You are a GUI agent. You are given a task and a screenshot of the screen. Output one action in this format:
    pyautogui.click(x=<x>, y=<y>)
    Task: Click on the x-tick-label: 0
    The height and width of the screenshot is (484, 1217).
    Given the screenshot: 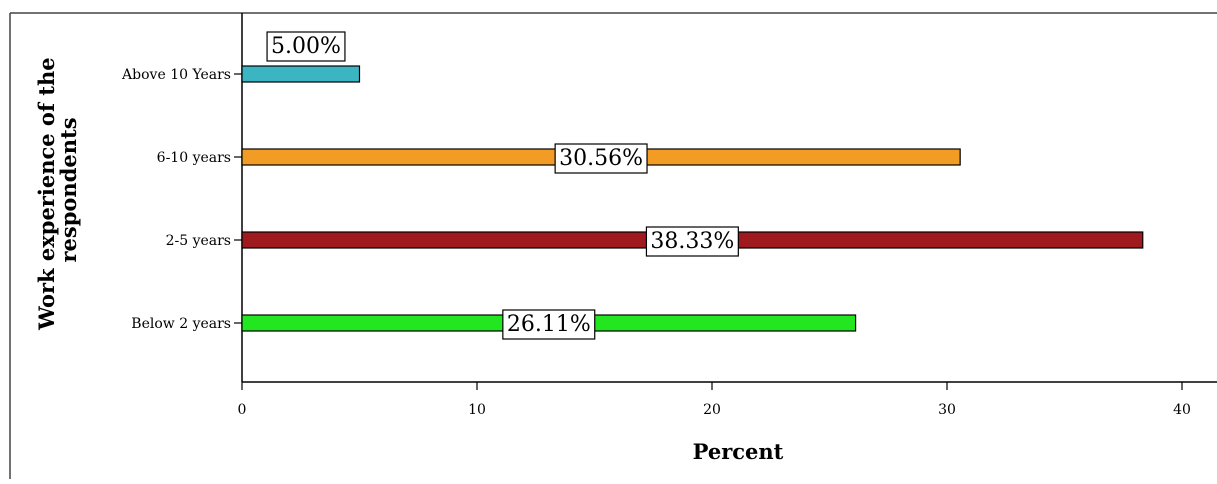 What is the action you would take?
    pyautogui.click(x=242, y=410)
    